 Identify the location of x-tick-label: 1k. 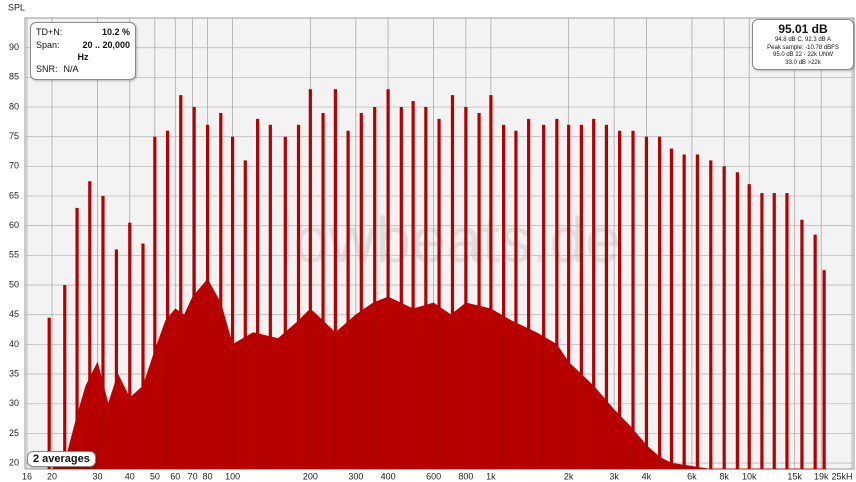
(491, 476).